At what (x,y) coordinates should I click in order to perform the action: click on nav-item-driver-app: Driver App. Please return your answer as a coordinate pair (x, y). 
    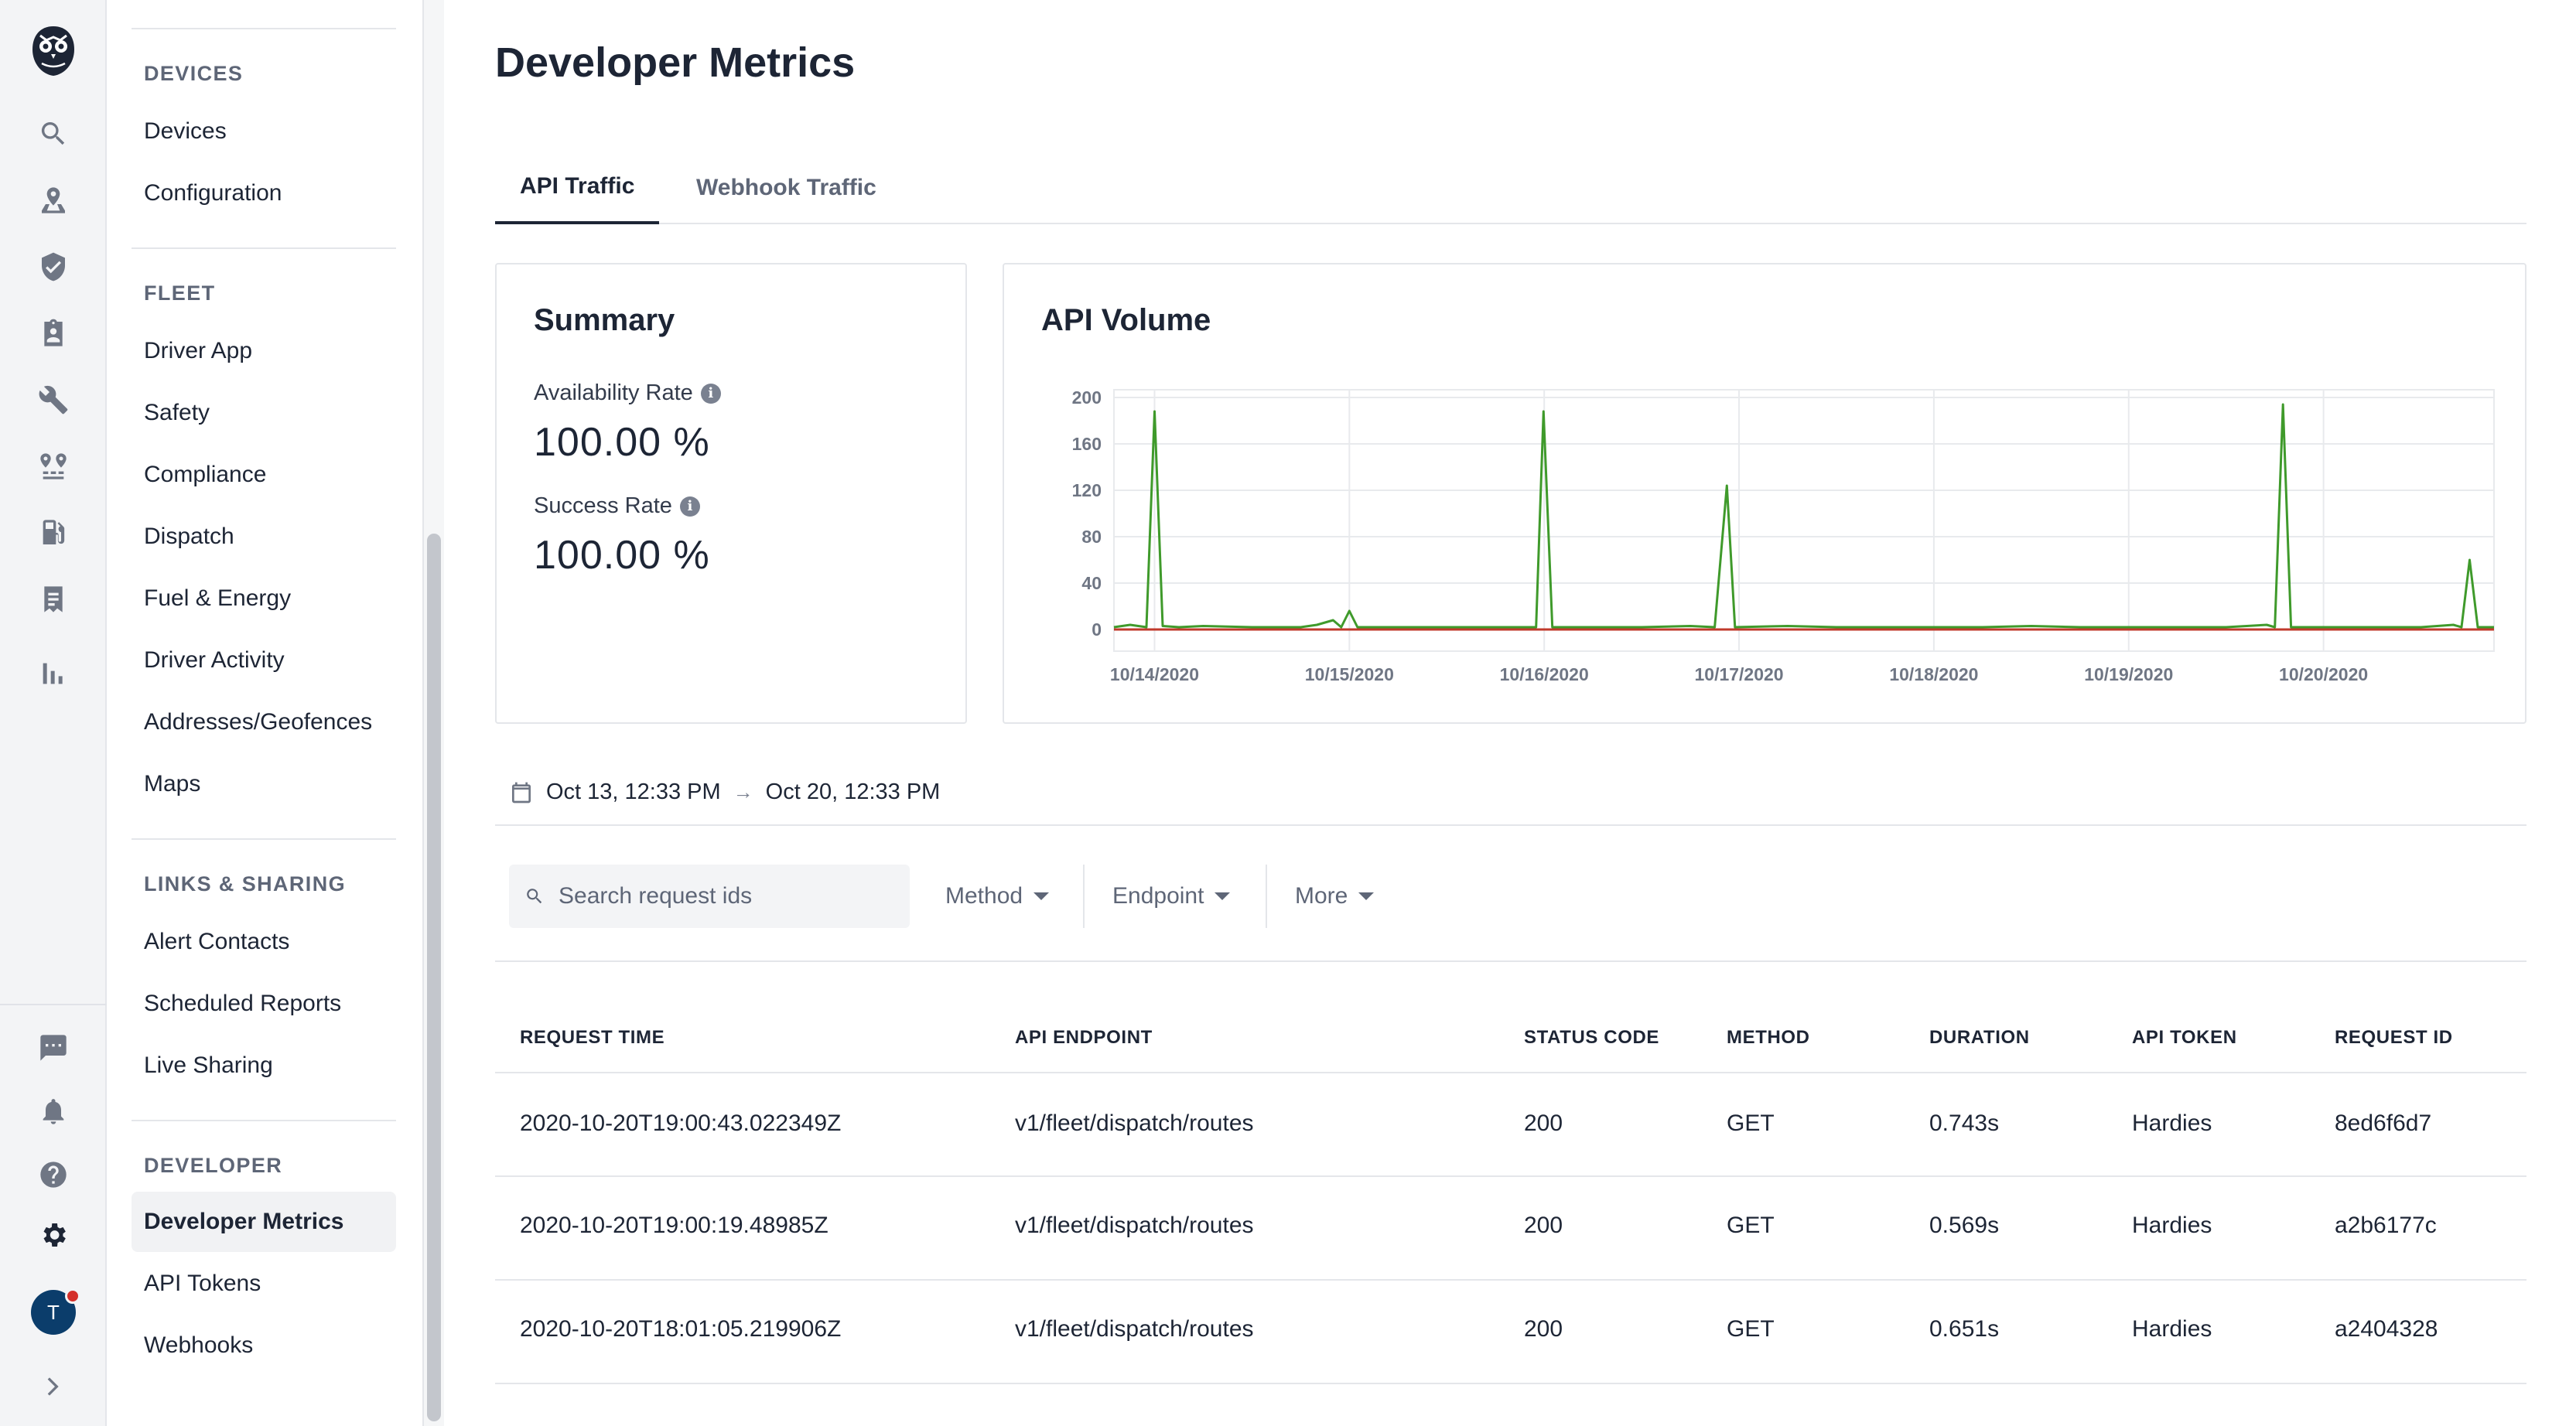
    Looking at the image, I should click on (198, 350).